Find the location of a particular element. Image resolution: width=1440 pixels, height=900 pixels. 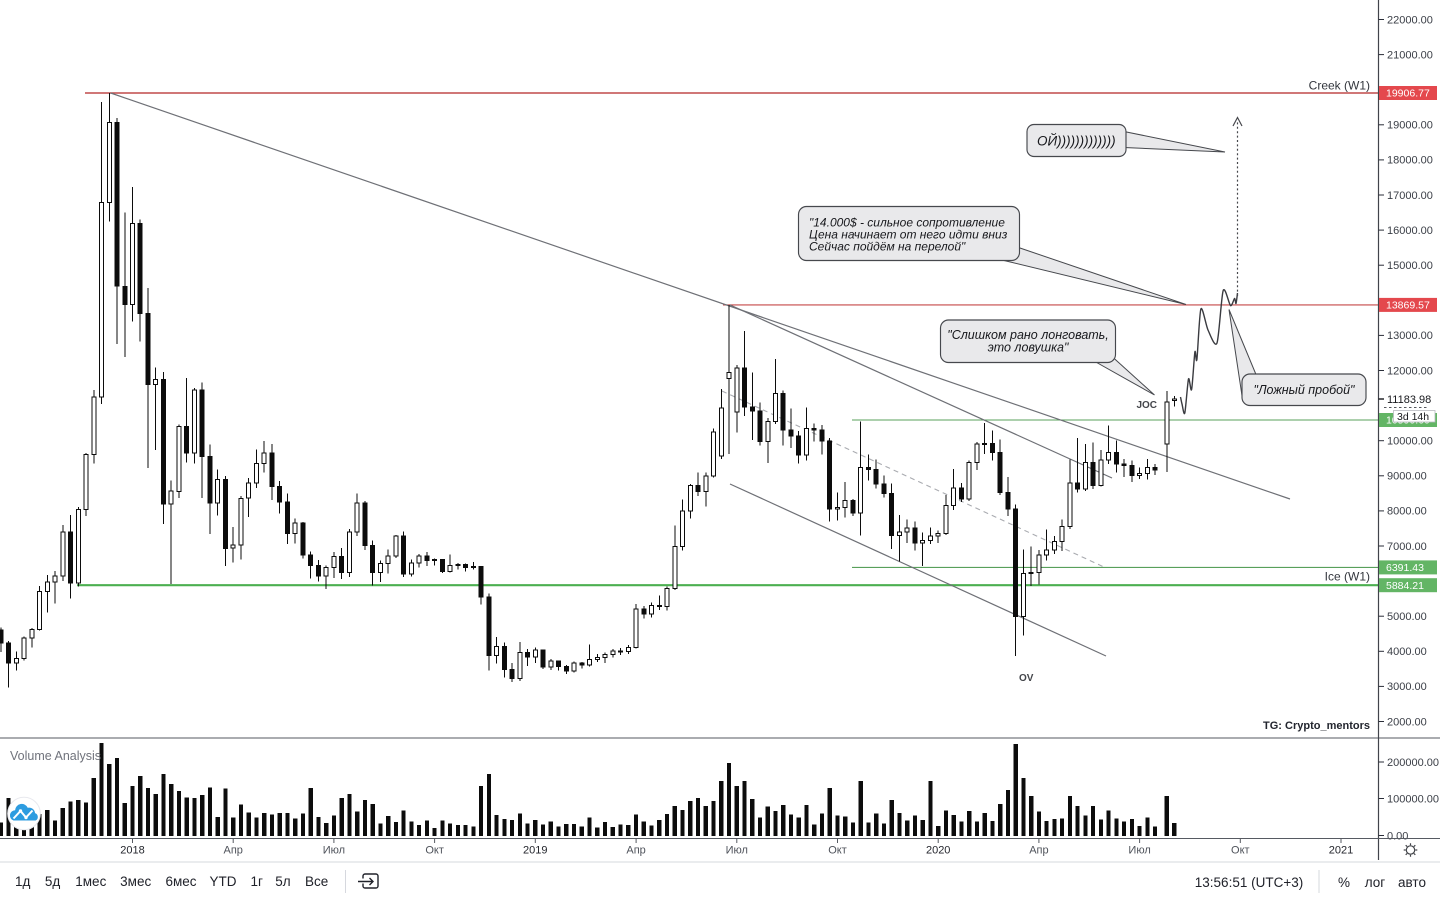

svg-text: Сейчас пойдём на перелой" is located at coordinates (887, 247).